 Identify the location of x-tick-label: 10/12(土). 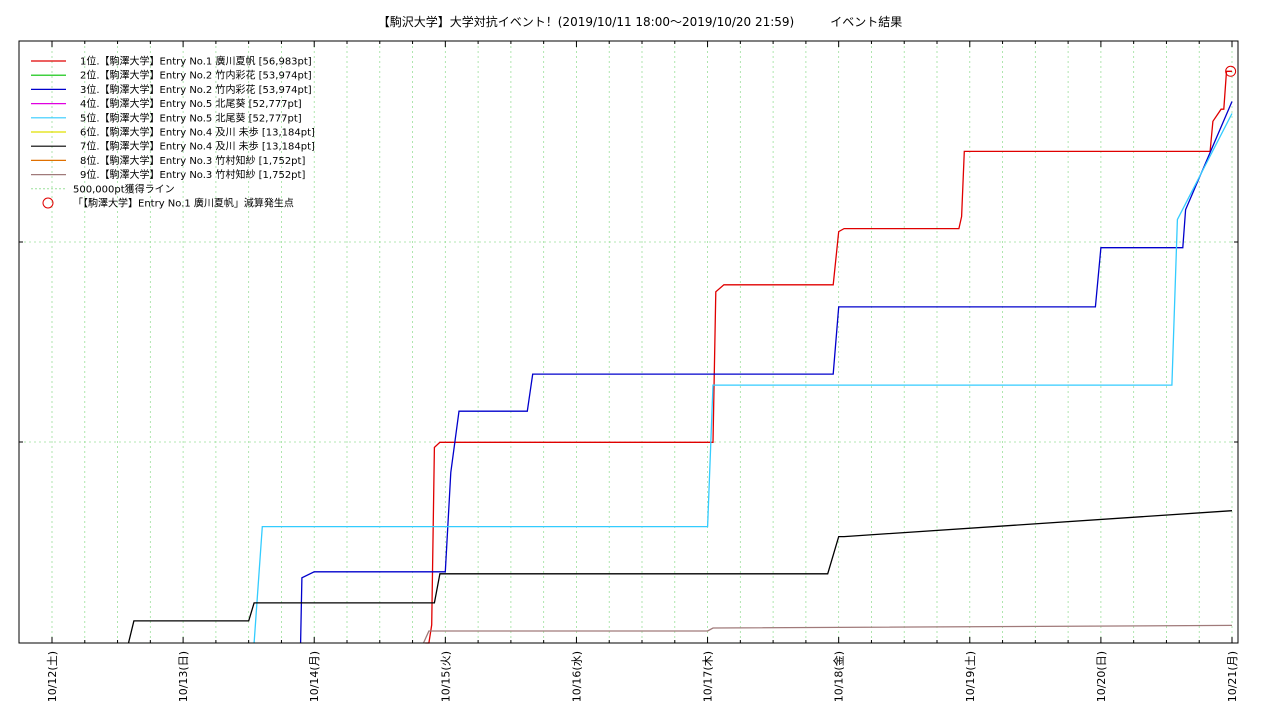
(52, 676).